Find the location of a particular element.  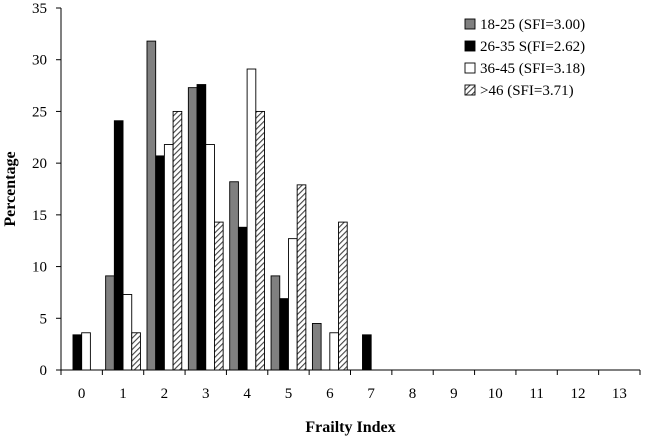

x-tick-label: 9 is located at coordinates (454, 394).